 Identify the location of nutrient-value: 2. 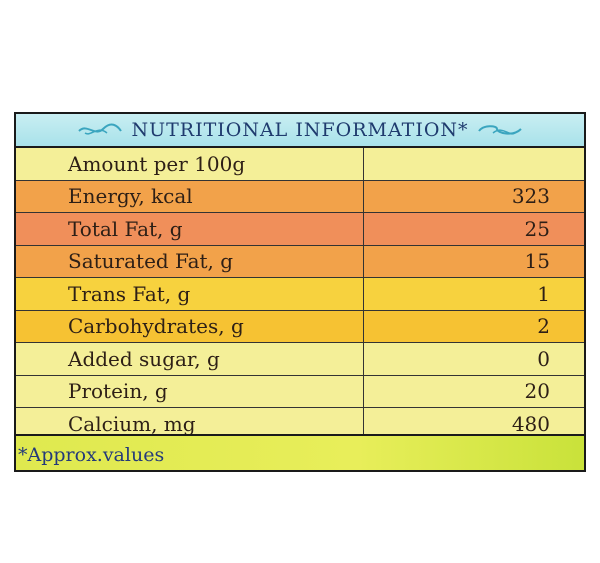
(473, 326).